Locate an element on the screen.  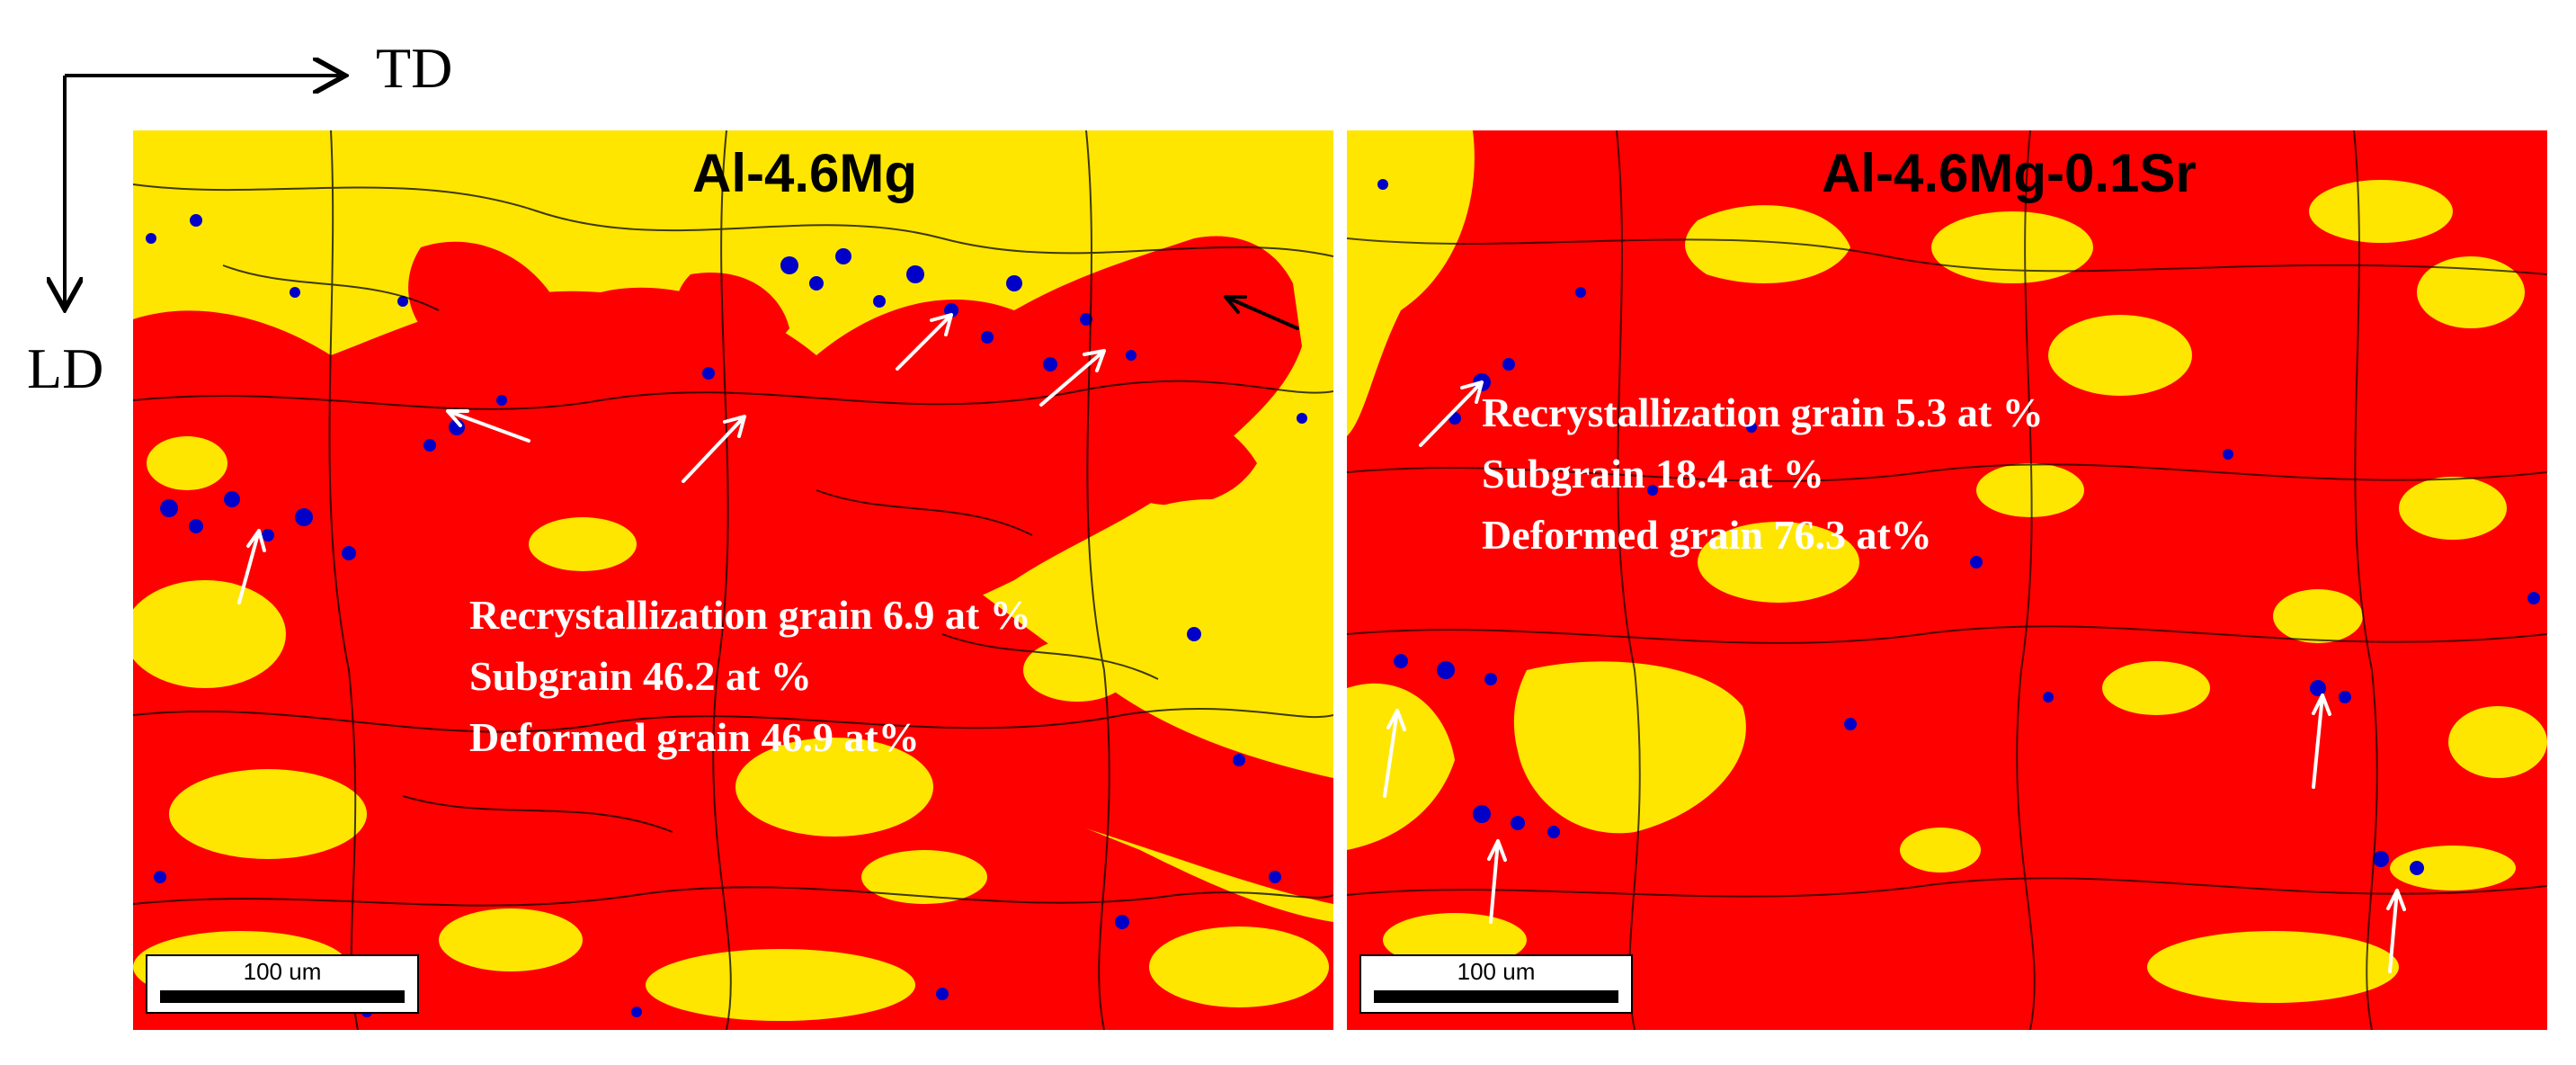
axis-indicator is located at coordinates (180, 180).